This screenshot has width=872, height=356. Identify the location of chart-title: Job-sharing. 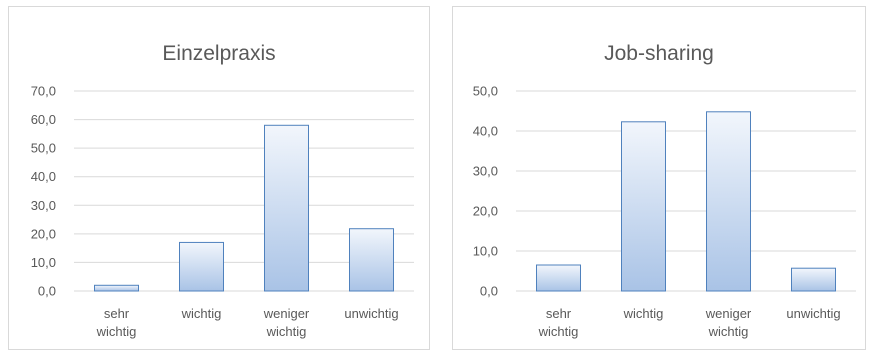
(659, 53).